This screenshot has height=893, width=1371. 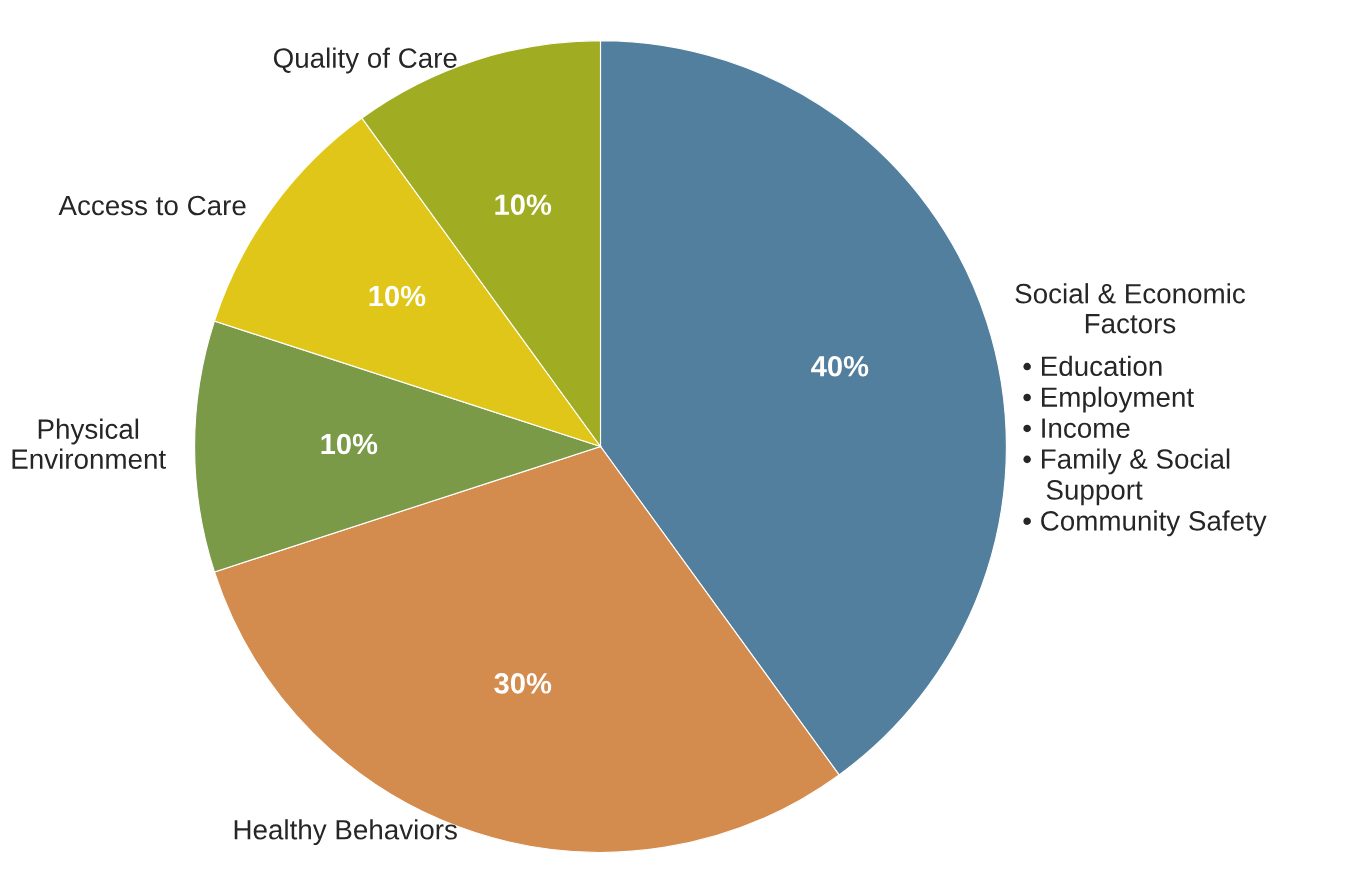 I want to click on slice-label: Access to Care, so click(x=152, y=205).